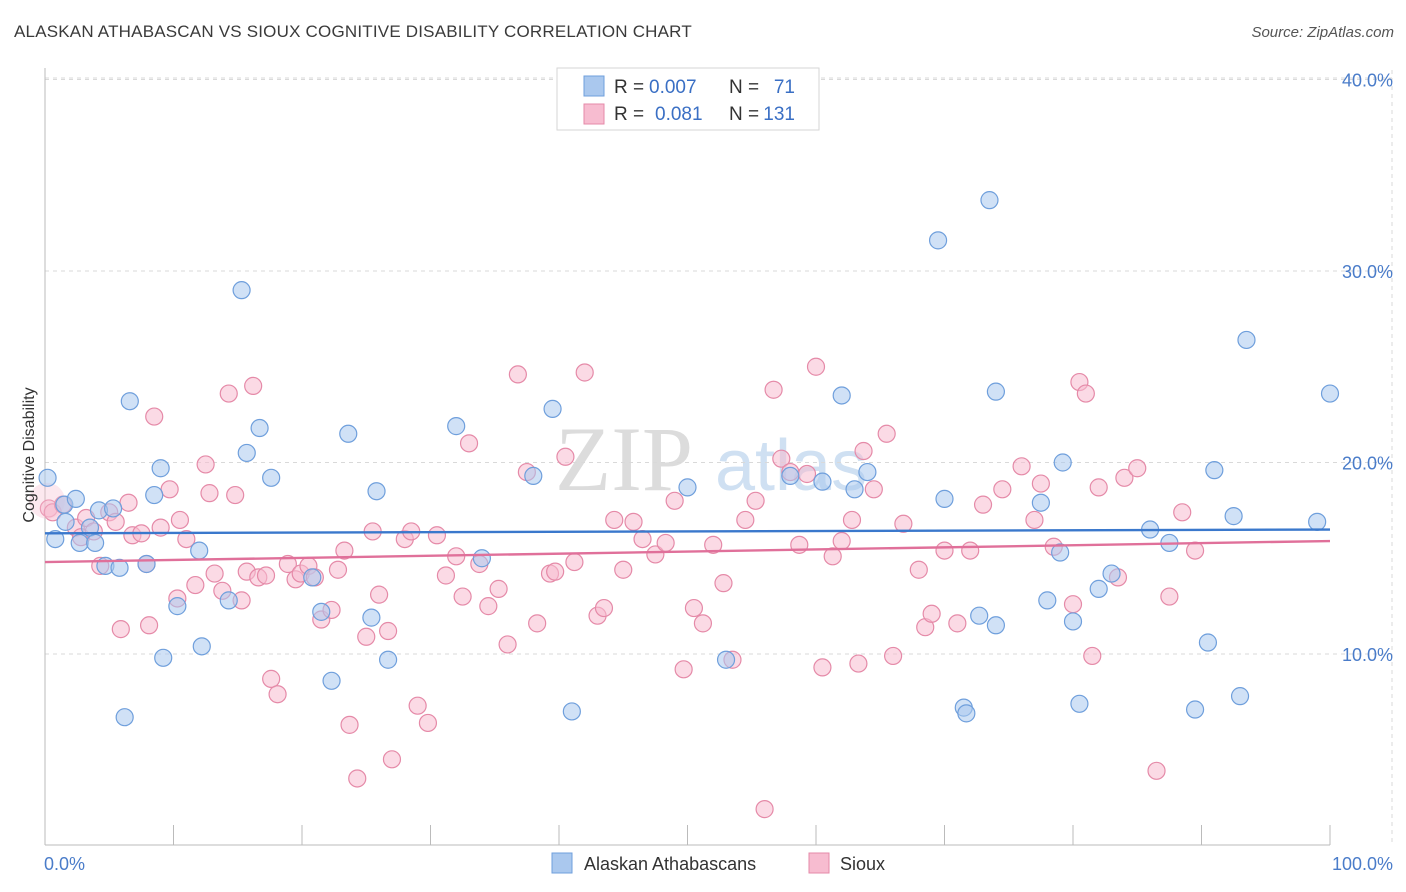 This screenshot has height=892, width=1406. I want to click on sioux-cluster-blob, so click(47, 500).